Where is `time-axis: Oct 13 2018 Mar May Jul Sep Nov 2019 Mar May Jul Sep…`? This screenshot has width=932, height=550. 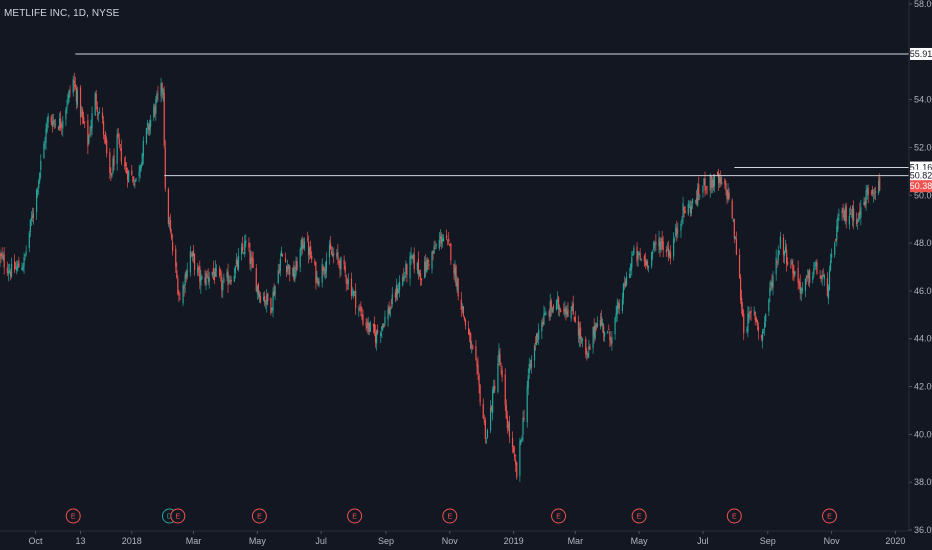 time-axis: Oct 13 2018 Mar May Jul Sep Nov 2019 Mar May Jul Sep… is located at coordinates (467, 538).